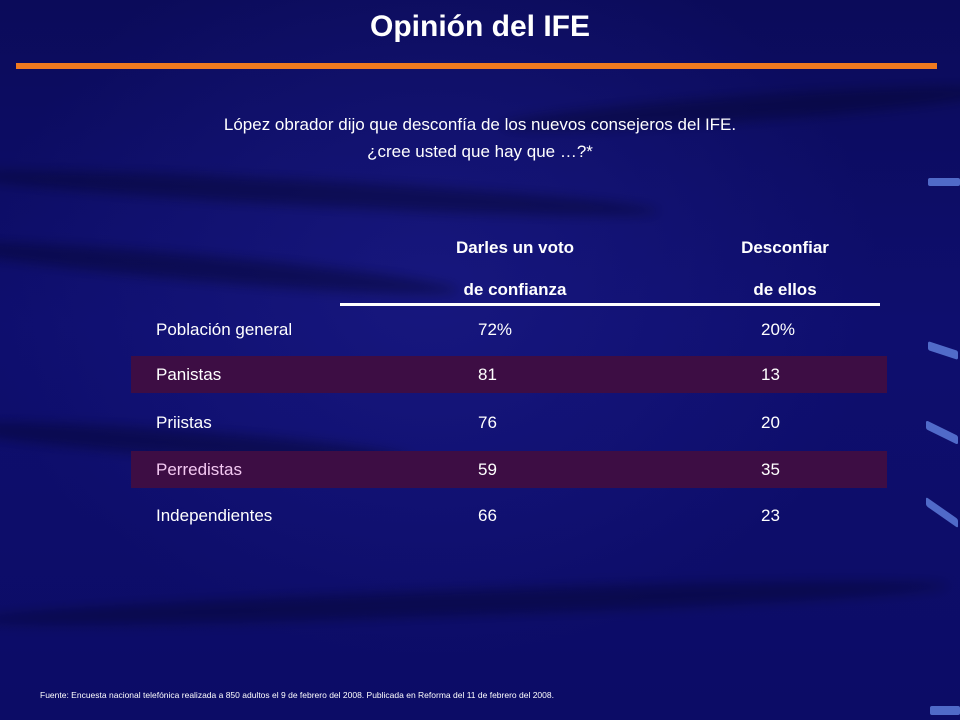 Image resolution: width=960 pixels, height=720 pixels. I want to click on value-desconfiar: 20, so click(770, 422).